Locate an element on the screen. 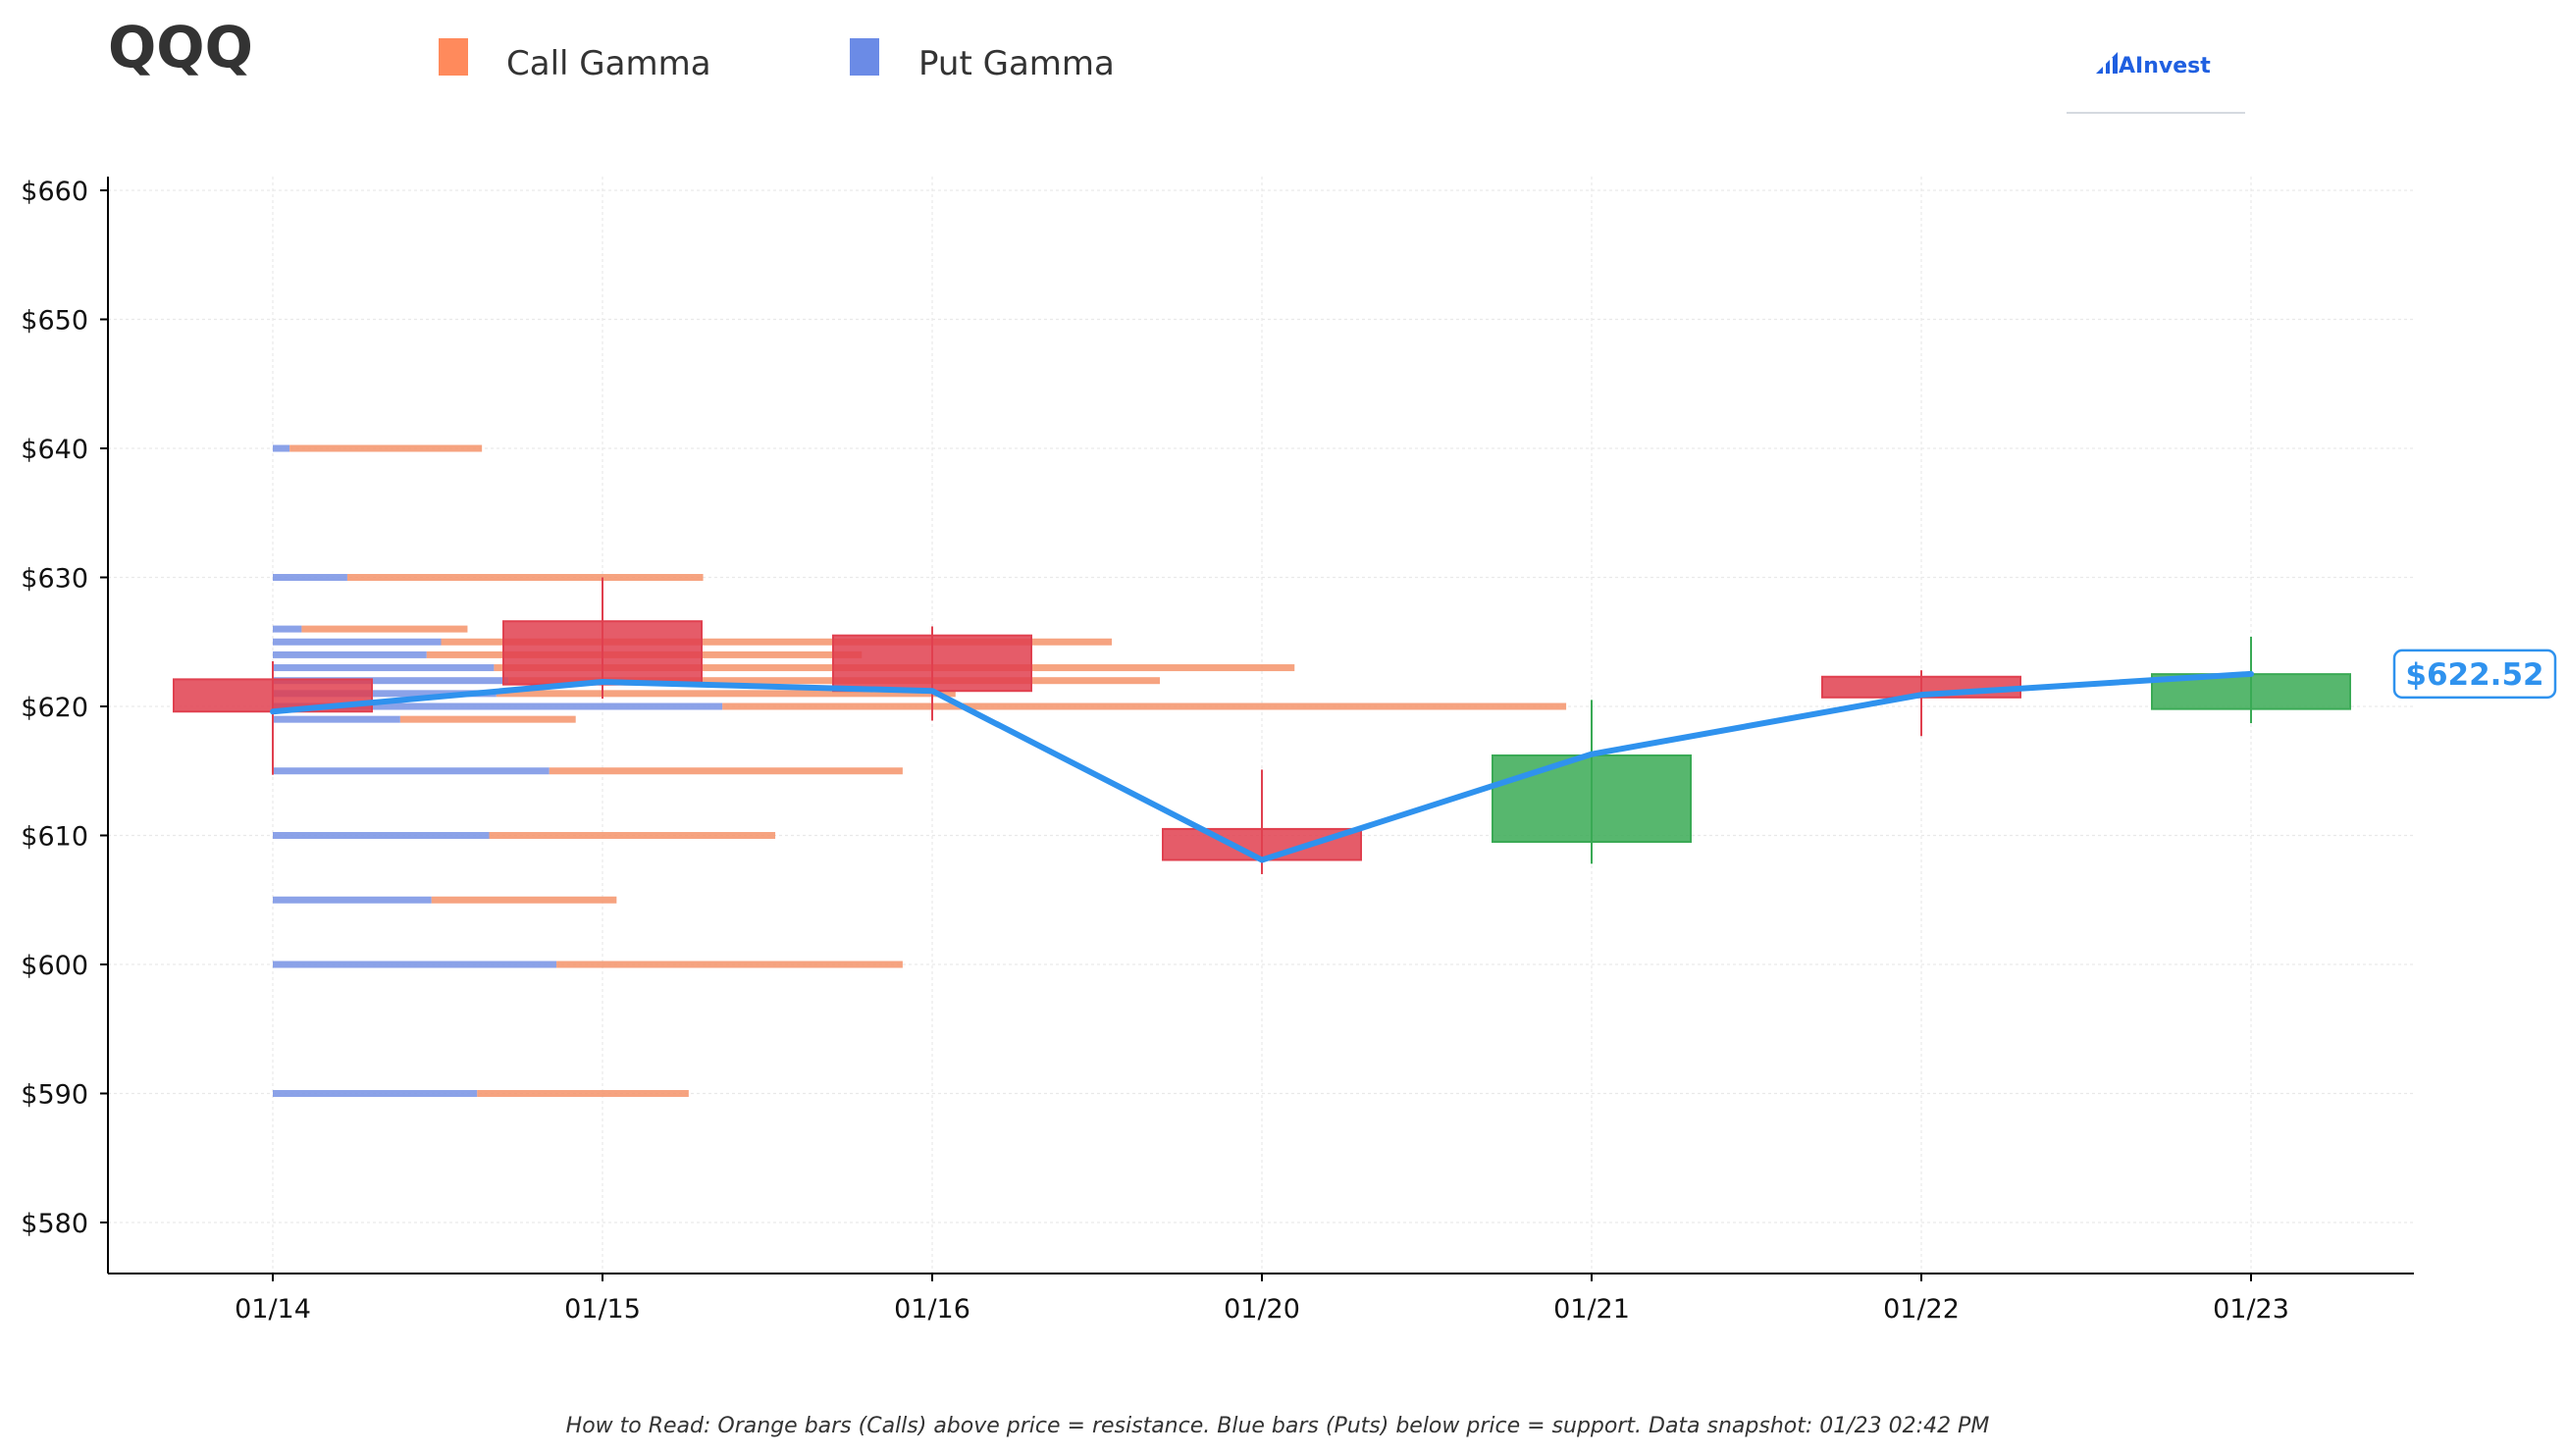  legend: Call Gamma Put Gamma is located at coordinates (777, 60).